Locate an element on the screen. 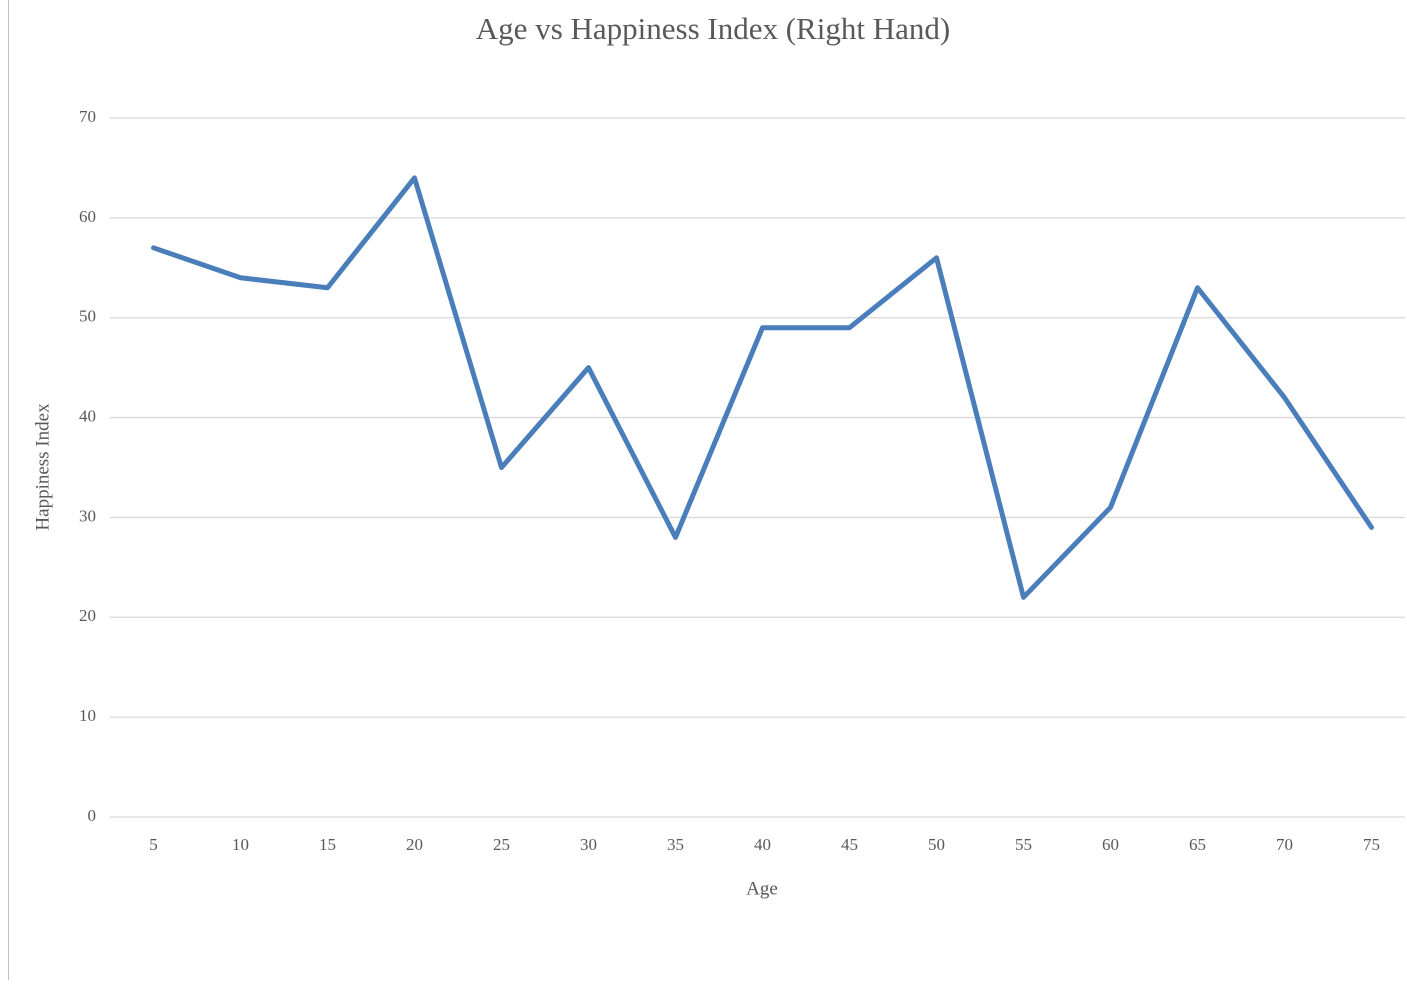 The image size is (1407, 985). chart-title: Age vs Happiness Index (Right Hand) is located at coordinates (713, 28).